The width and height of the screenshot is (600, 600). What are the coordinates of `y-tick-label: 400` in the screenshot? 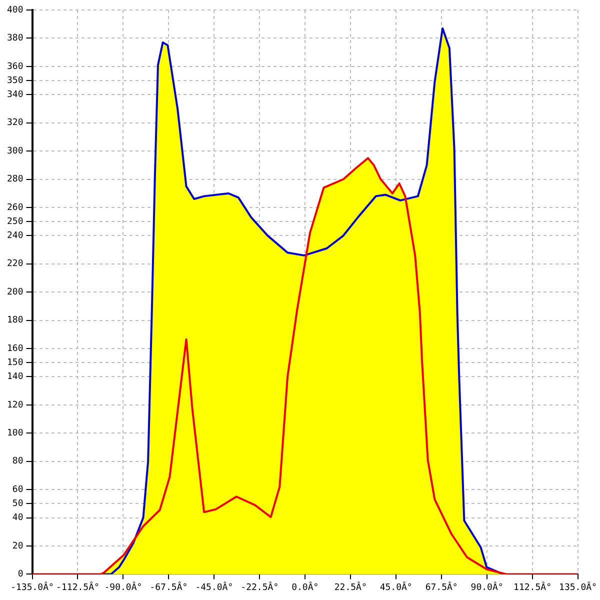 It's located at (15, 10).